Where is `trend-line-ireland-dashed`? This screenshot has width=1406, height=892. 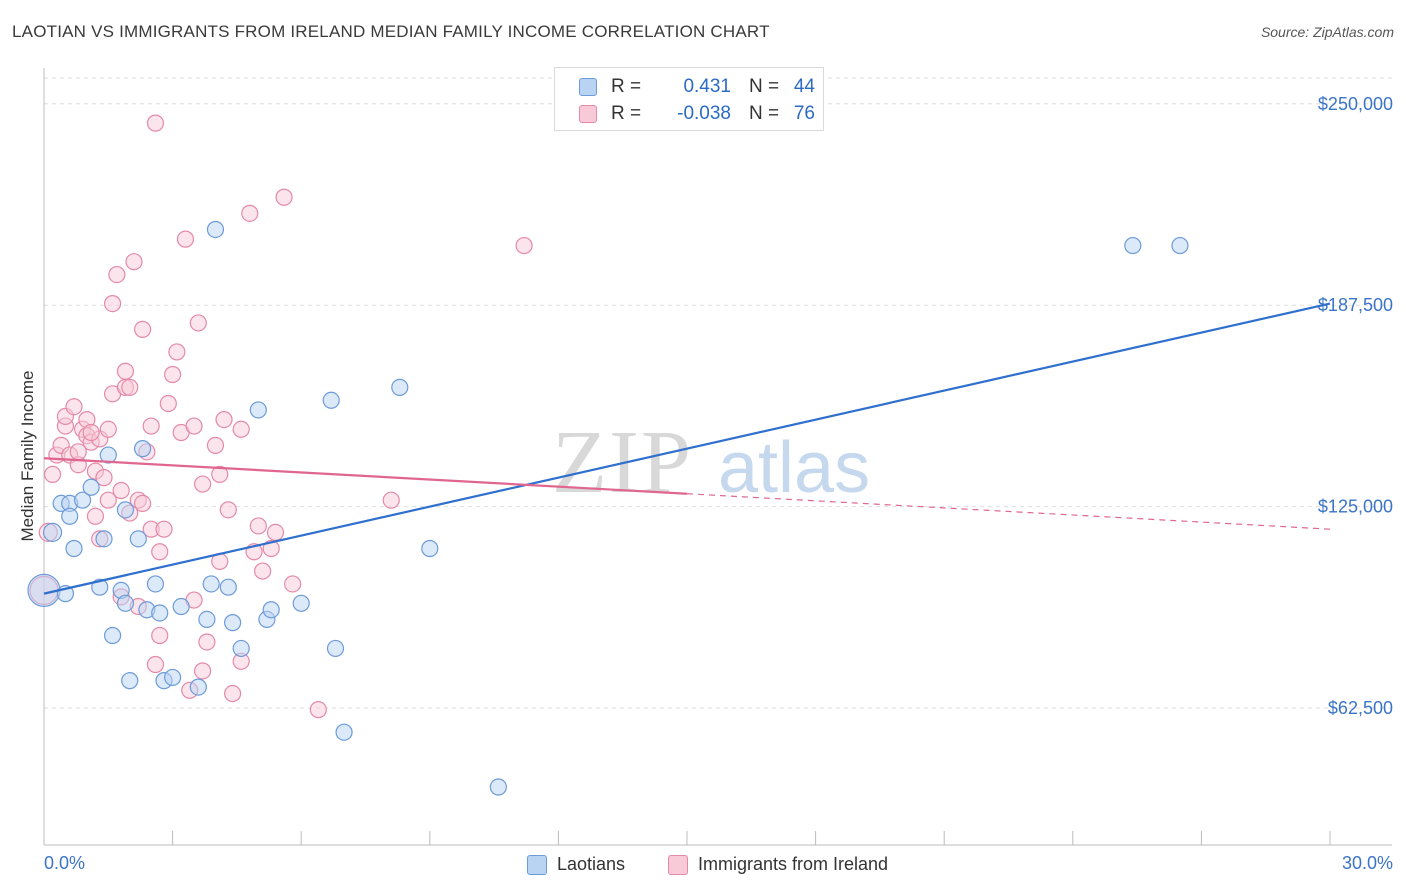
trend-line-ireland-dashed is located at coordinates (1008, 511).